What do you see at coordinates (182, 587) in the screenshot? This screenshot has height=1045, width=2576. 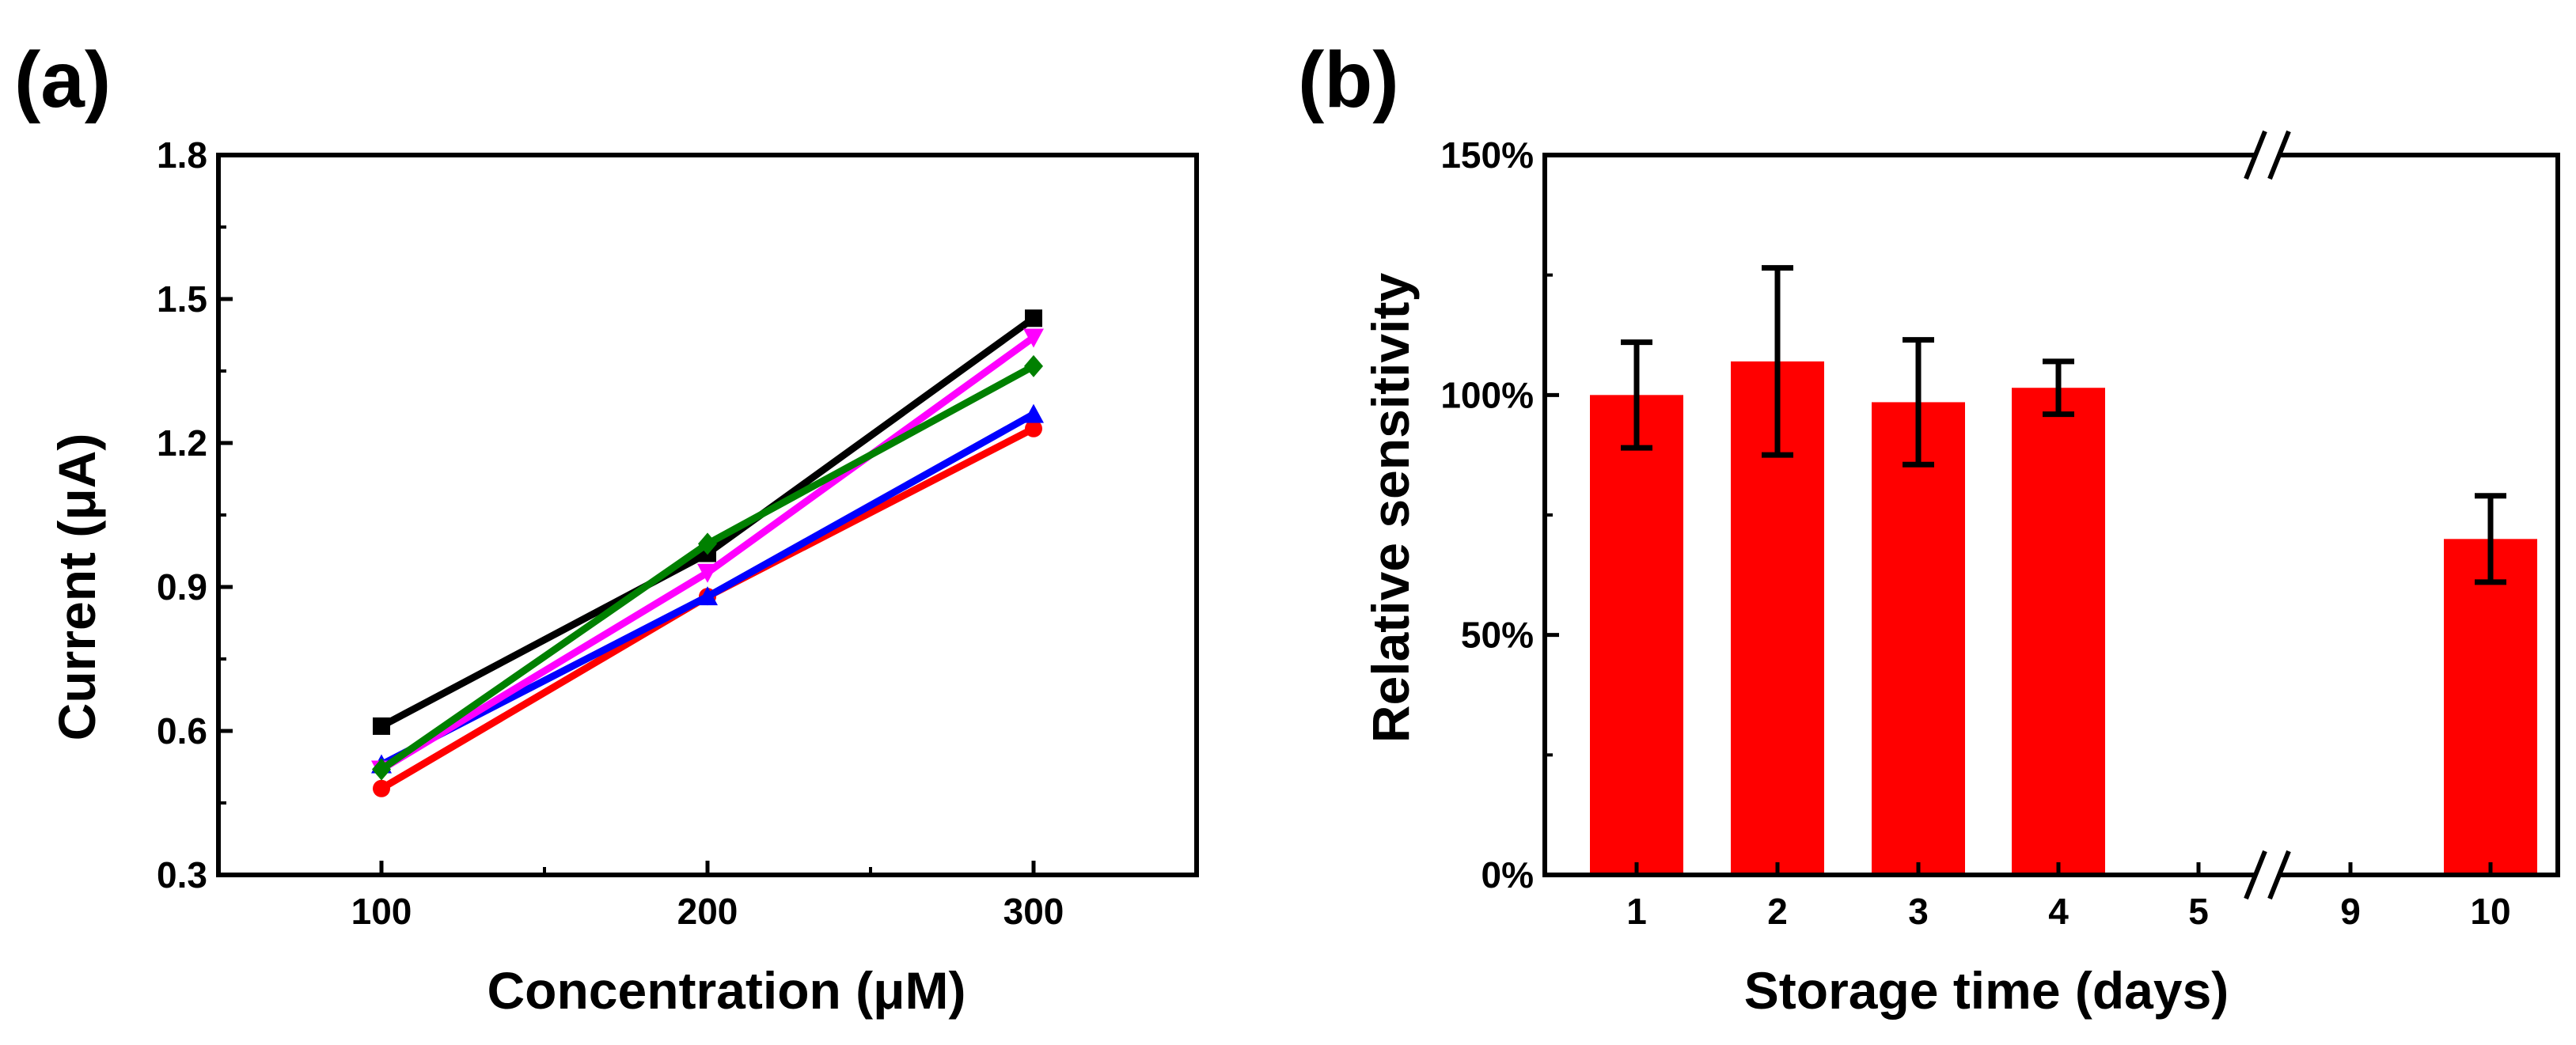 I see `panel-a-y-tick-label: 0.9` at bounding box center [182, 587].